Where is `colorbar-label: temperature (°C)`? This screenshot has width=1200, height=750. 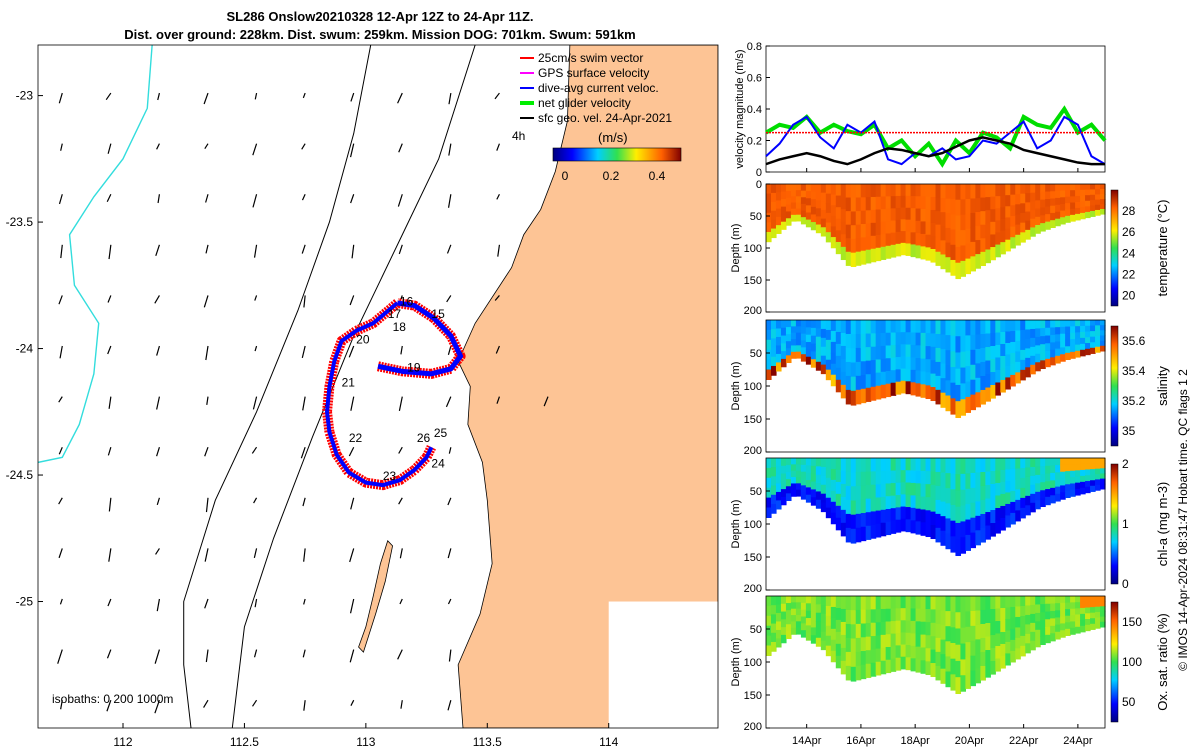
colorbar-label: temperature (°C) is located at coordinates (1162, 248).